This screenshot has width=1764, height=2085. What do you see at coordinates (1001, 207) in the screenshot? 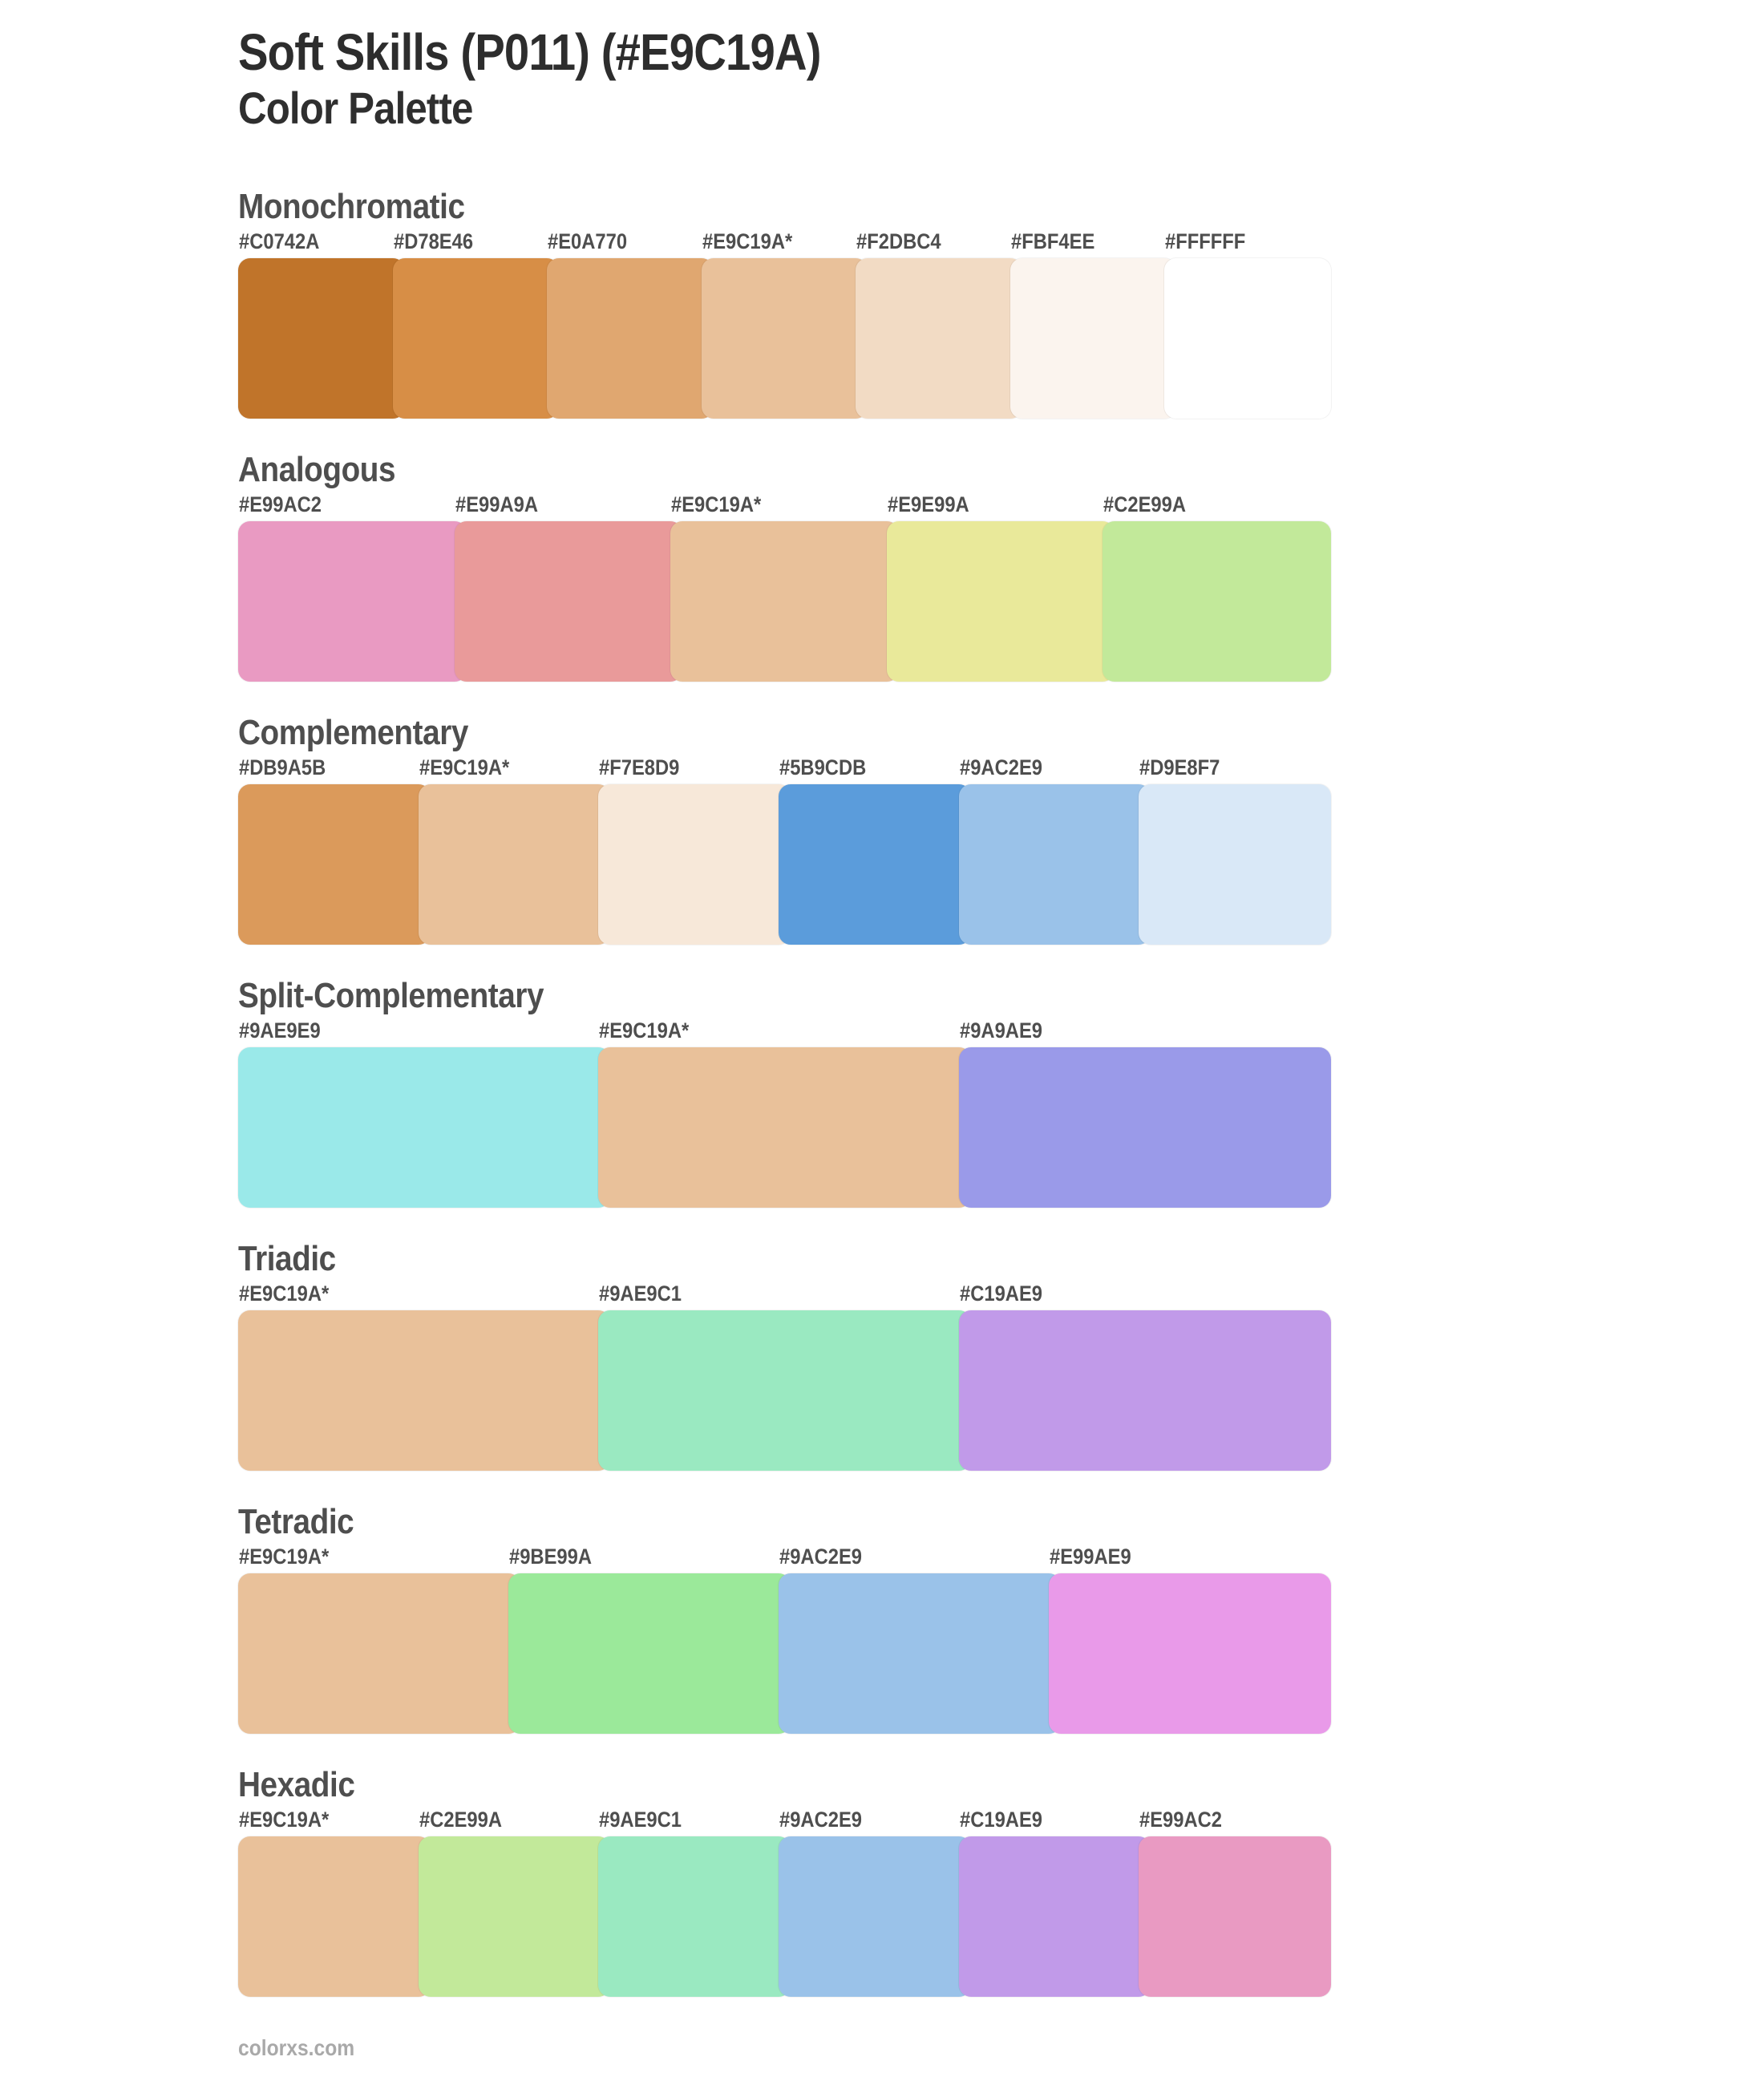
I see `section-heading: Monochromatic` at bounding box center [1001, 207].